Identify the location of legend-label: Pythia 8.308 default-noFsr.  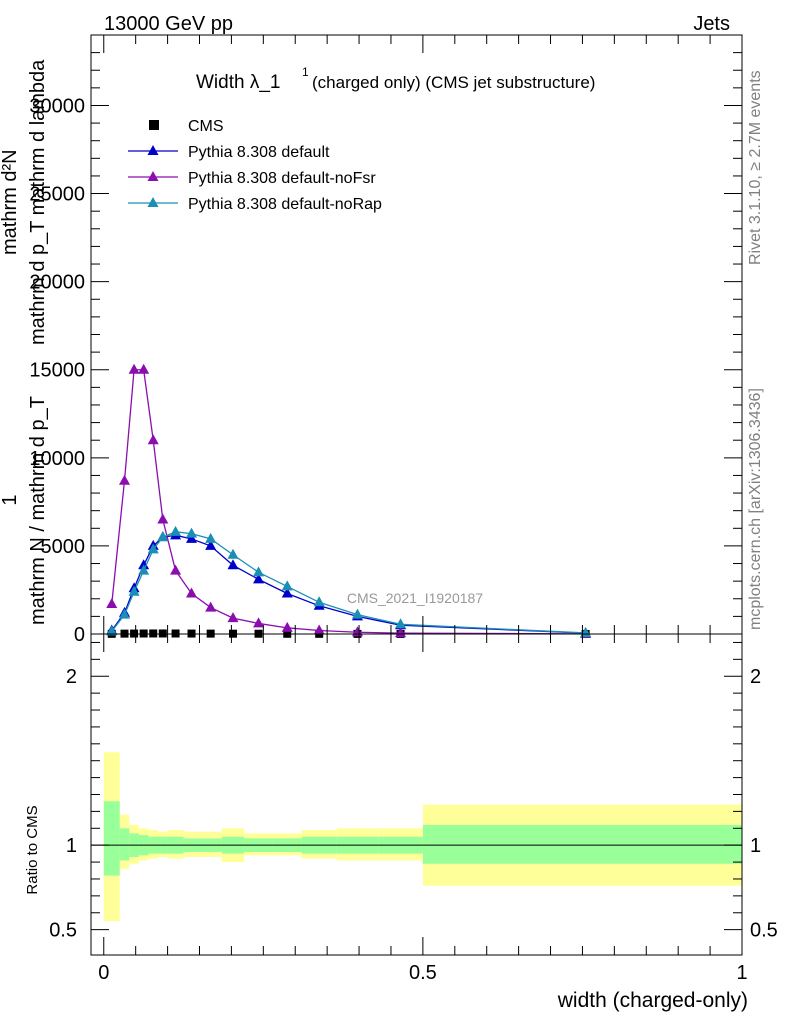
(282, 178).